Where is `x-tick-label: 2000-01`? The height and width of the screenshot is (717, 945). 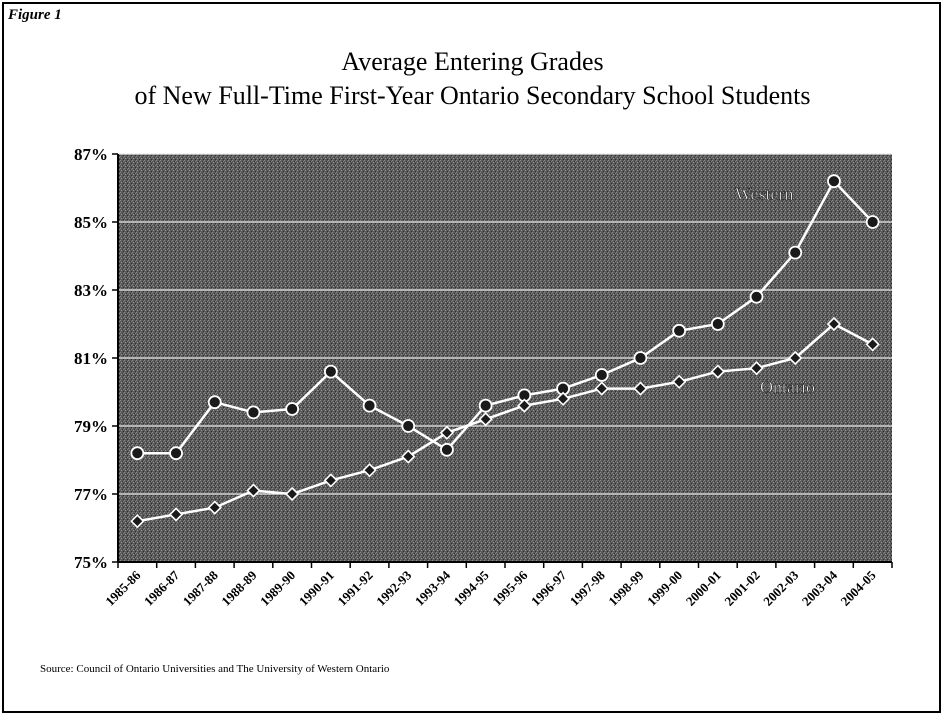
x-tick-label: 2000-01 is located at coordinates (703, 588).